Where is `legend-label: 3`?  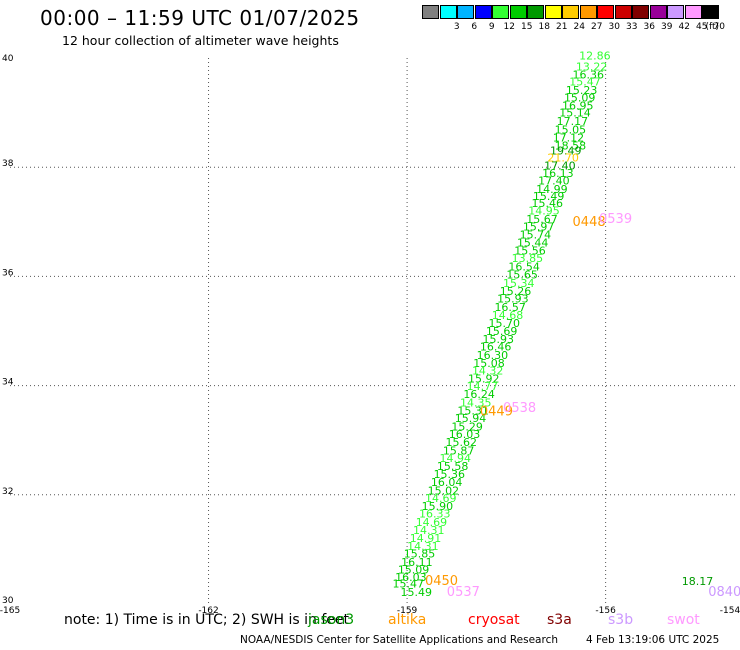 legend-label: 3 is located at coordinates (456, 27).